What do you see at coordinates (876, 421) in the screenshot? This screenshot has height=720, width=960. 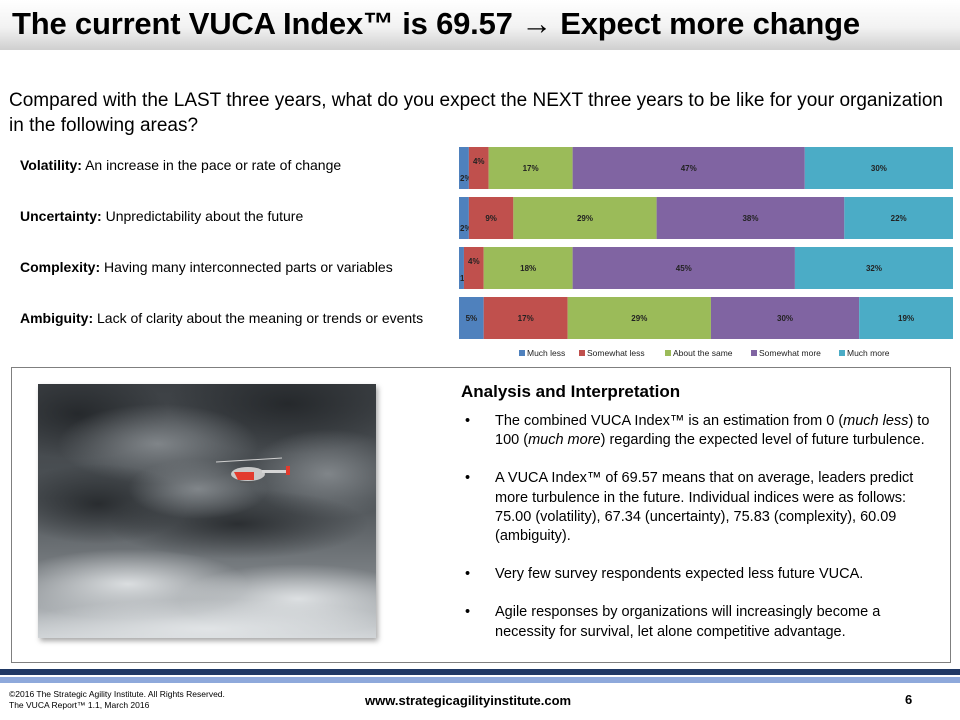 I see `bullet-emphasis: much less` at bounding box center [876, 421].